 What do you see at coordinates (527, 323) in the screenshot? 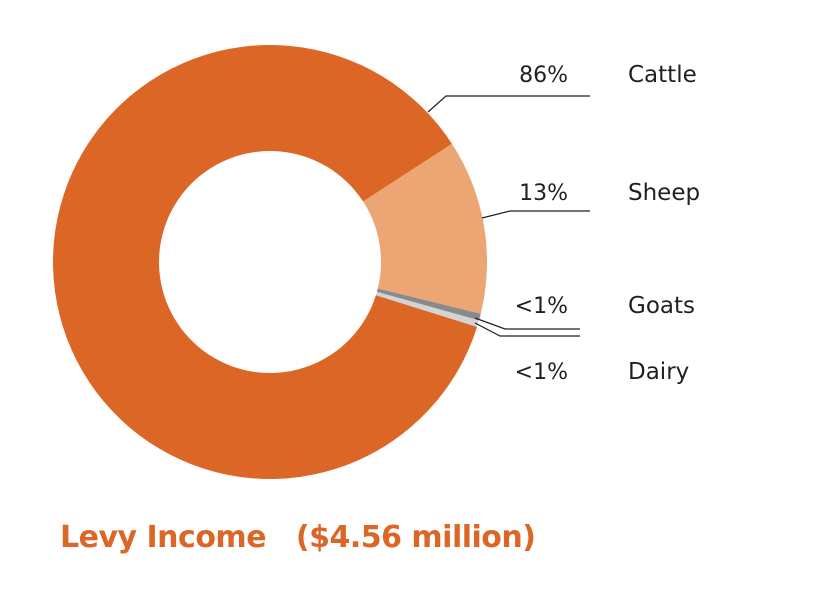
I see `leader-line-goats` at bounding box center [527, 323].